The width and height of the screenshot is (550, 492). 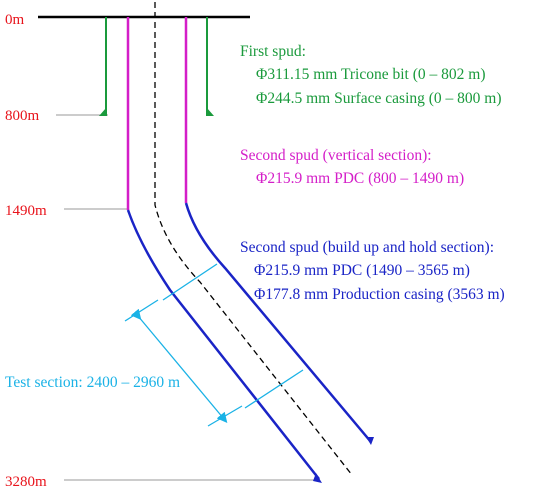 What do you see at coordinates (141, 310) in the screenshot?
I see `test-section-extent-top-leader` at bounding box center [141, 310].